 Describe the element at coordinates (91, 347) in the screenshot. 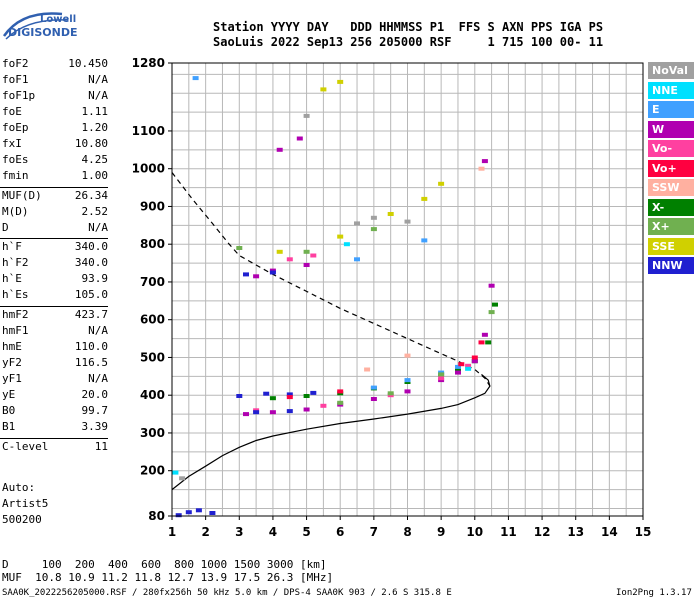

I see `param-value: 110.0` at that location.